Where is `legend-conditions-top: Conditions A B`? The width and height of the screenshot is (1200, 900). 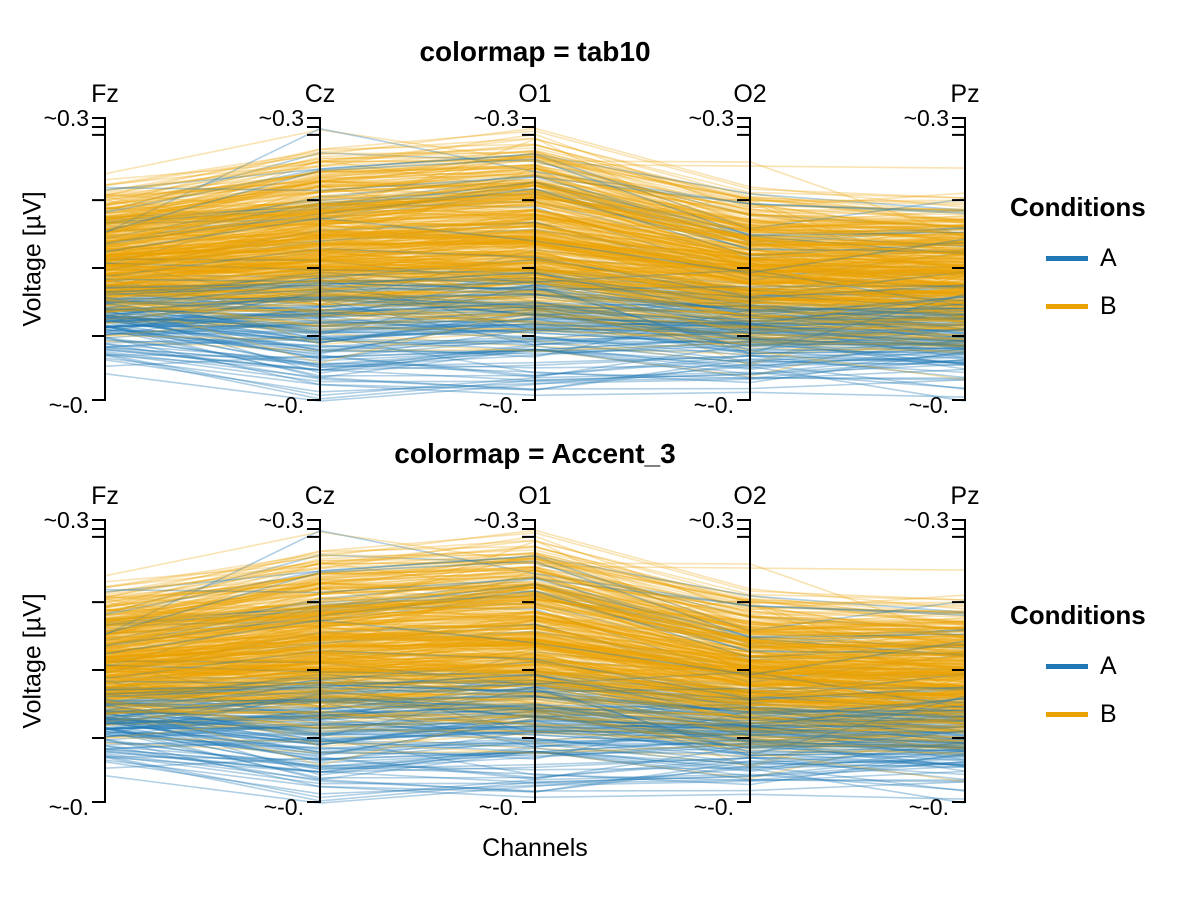 legend-conditions-top: Conditions A B is located at coordinates (1105, 256).